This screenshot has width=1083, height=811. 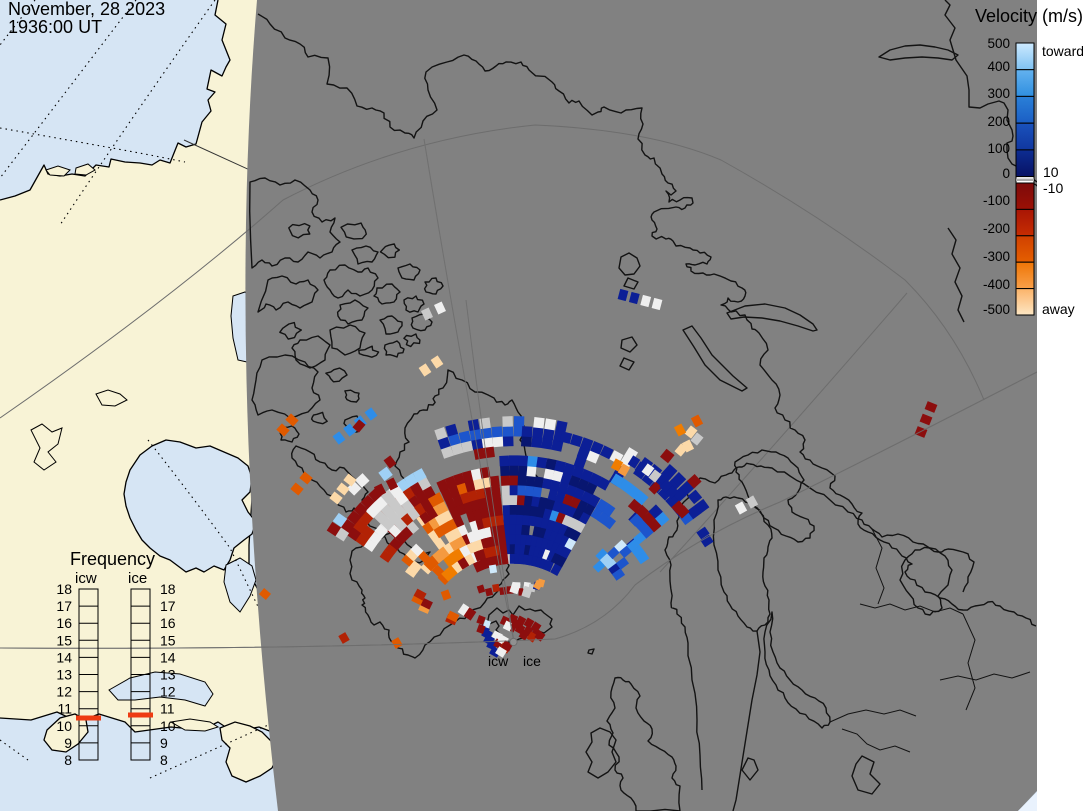 What do you see at coordinates (1058, 309) in the screenshot?
I see `svg-text: away` at bounding box center [1058, 309].